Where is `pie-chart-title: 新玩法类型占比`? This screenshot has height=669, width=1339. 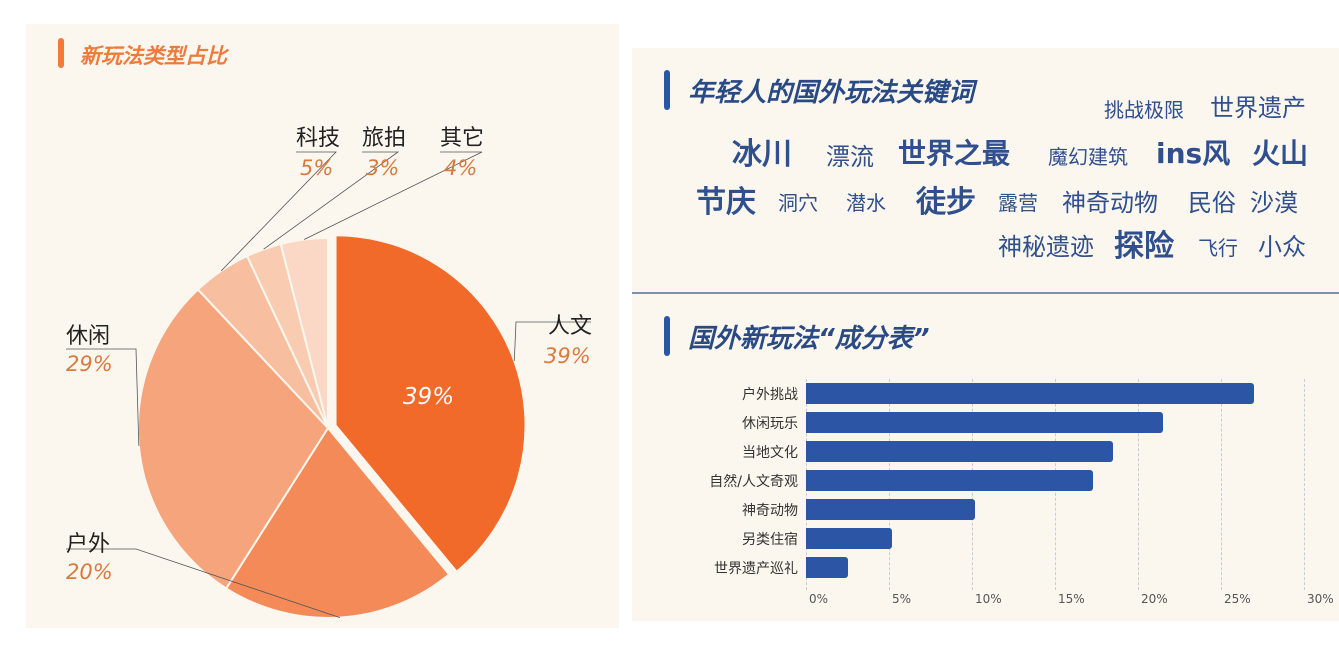 pie-chart-title: 新玩法类型占比 is located at coordinates (153, 56).